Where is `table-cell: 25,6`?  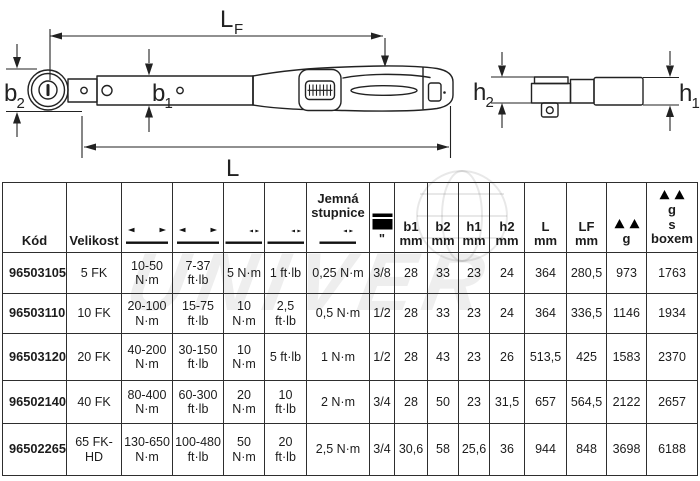
table-cell: 25,6 is located at coordinates (474, 449).